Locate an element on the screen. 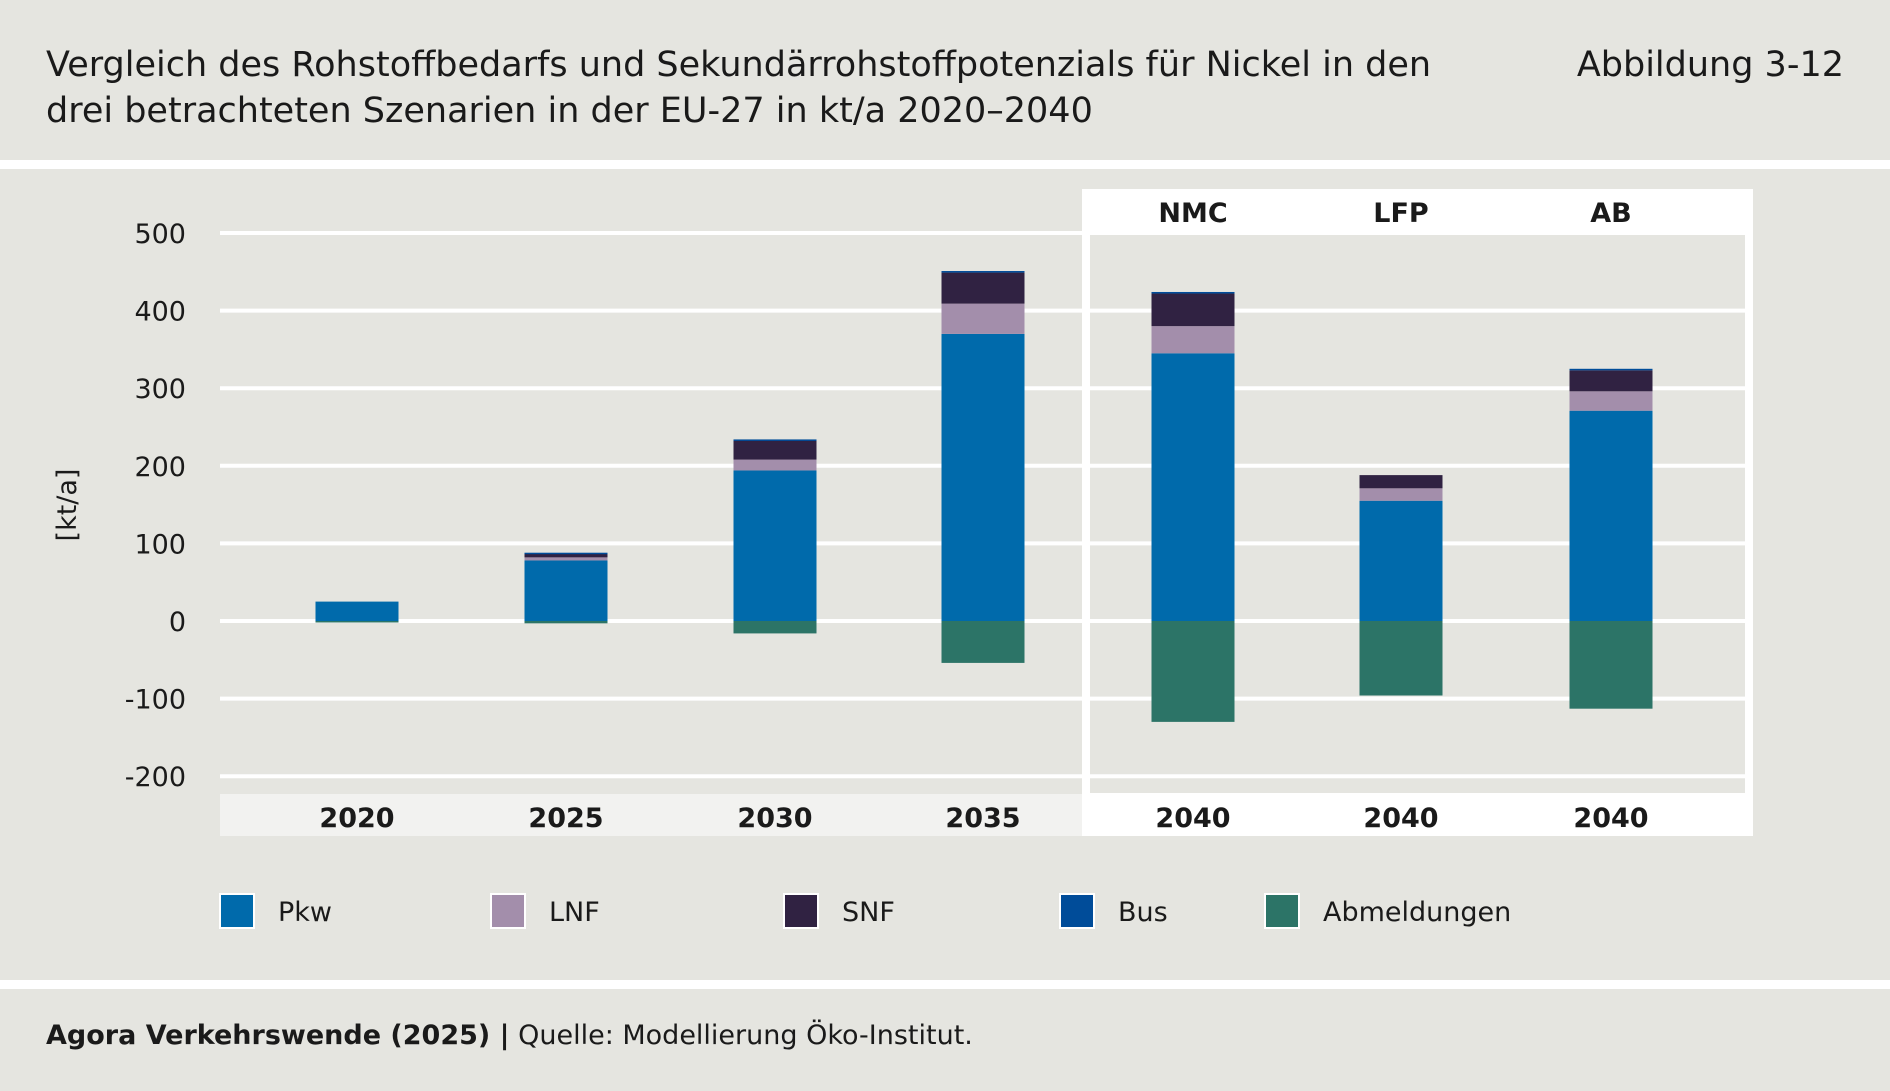 This screenshot has height=1091, width=1890. legend-swatch-snf is located at coordinates (801, 911).